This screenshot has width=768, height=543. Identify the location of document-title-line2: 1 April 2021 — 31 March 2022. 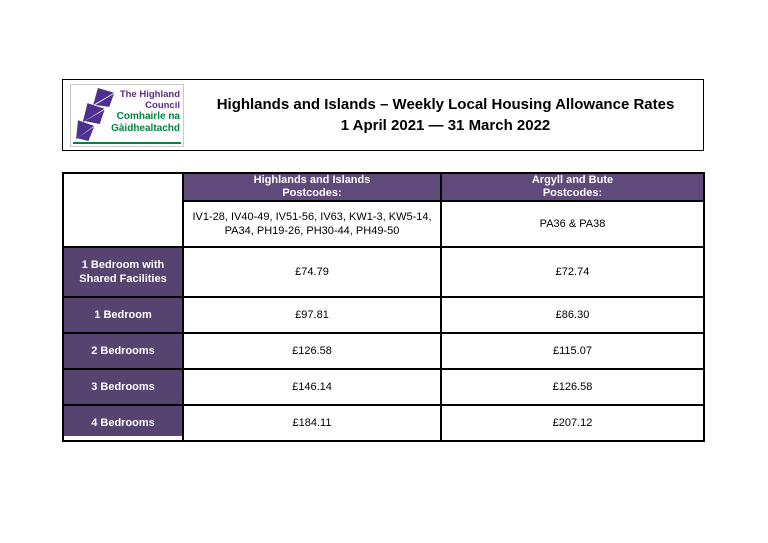
(445, 125).